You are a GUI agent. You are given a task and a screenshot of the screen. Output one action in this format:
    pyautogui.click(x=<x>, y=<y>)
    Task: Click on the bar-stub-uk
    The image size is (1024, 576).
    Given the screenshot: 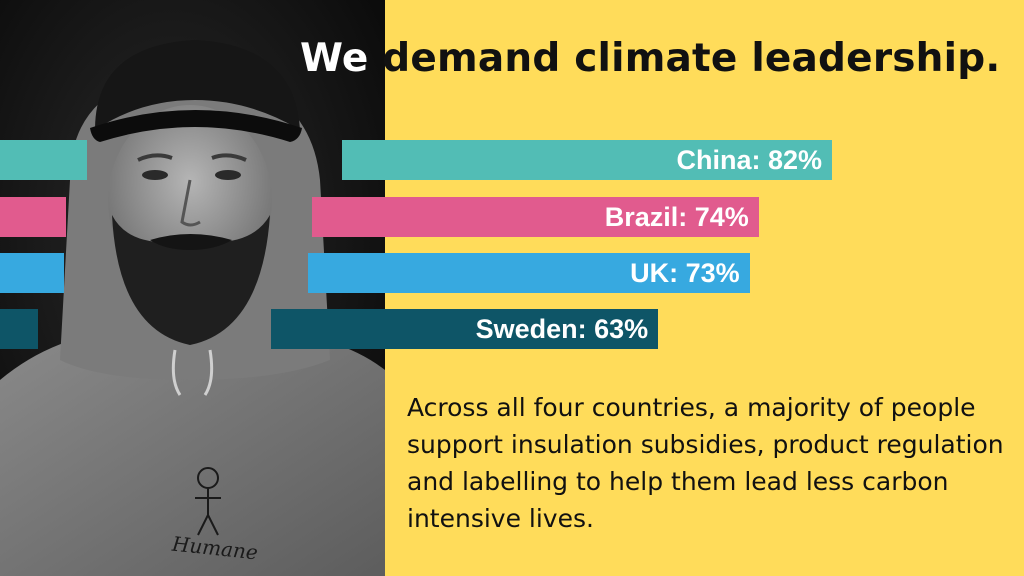 What is the action you would take?
    pyautogui.click(x=32, y=273)
    